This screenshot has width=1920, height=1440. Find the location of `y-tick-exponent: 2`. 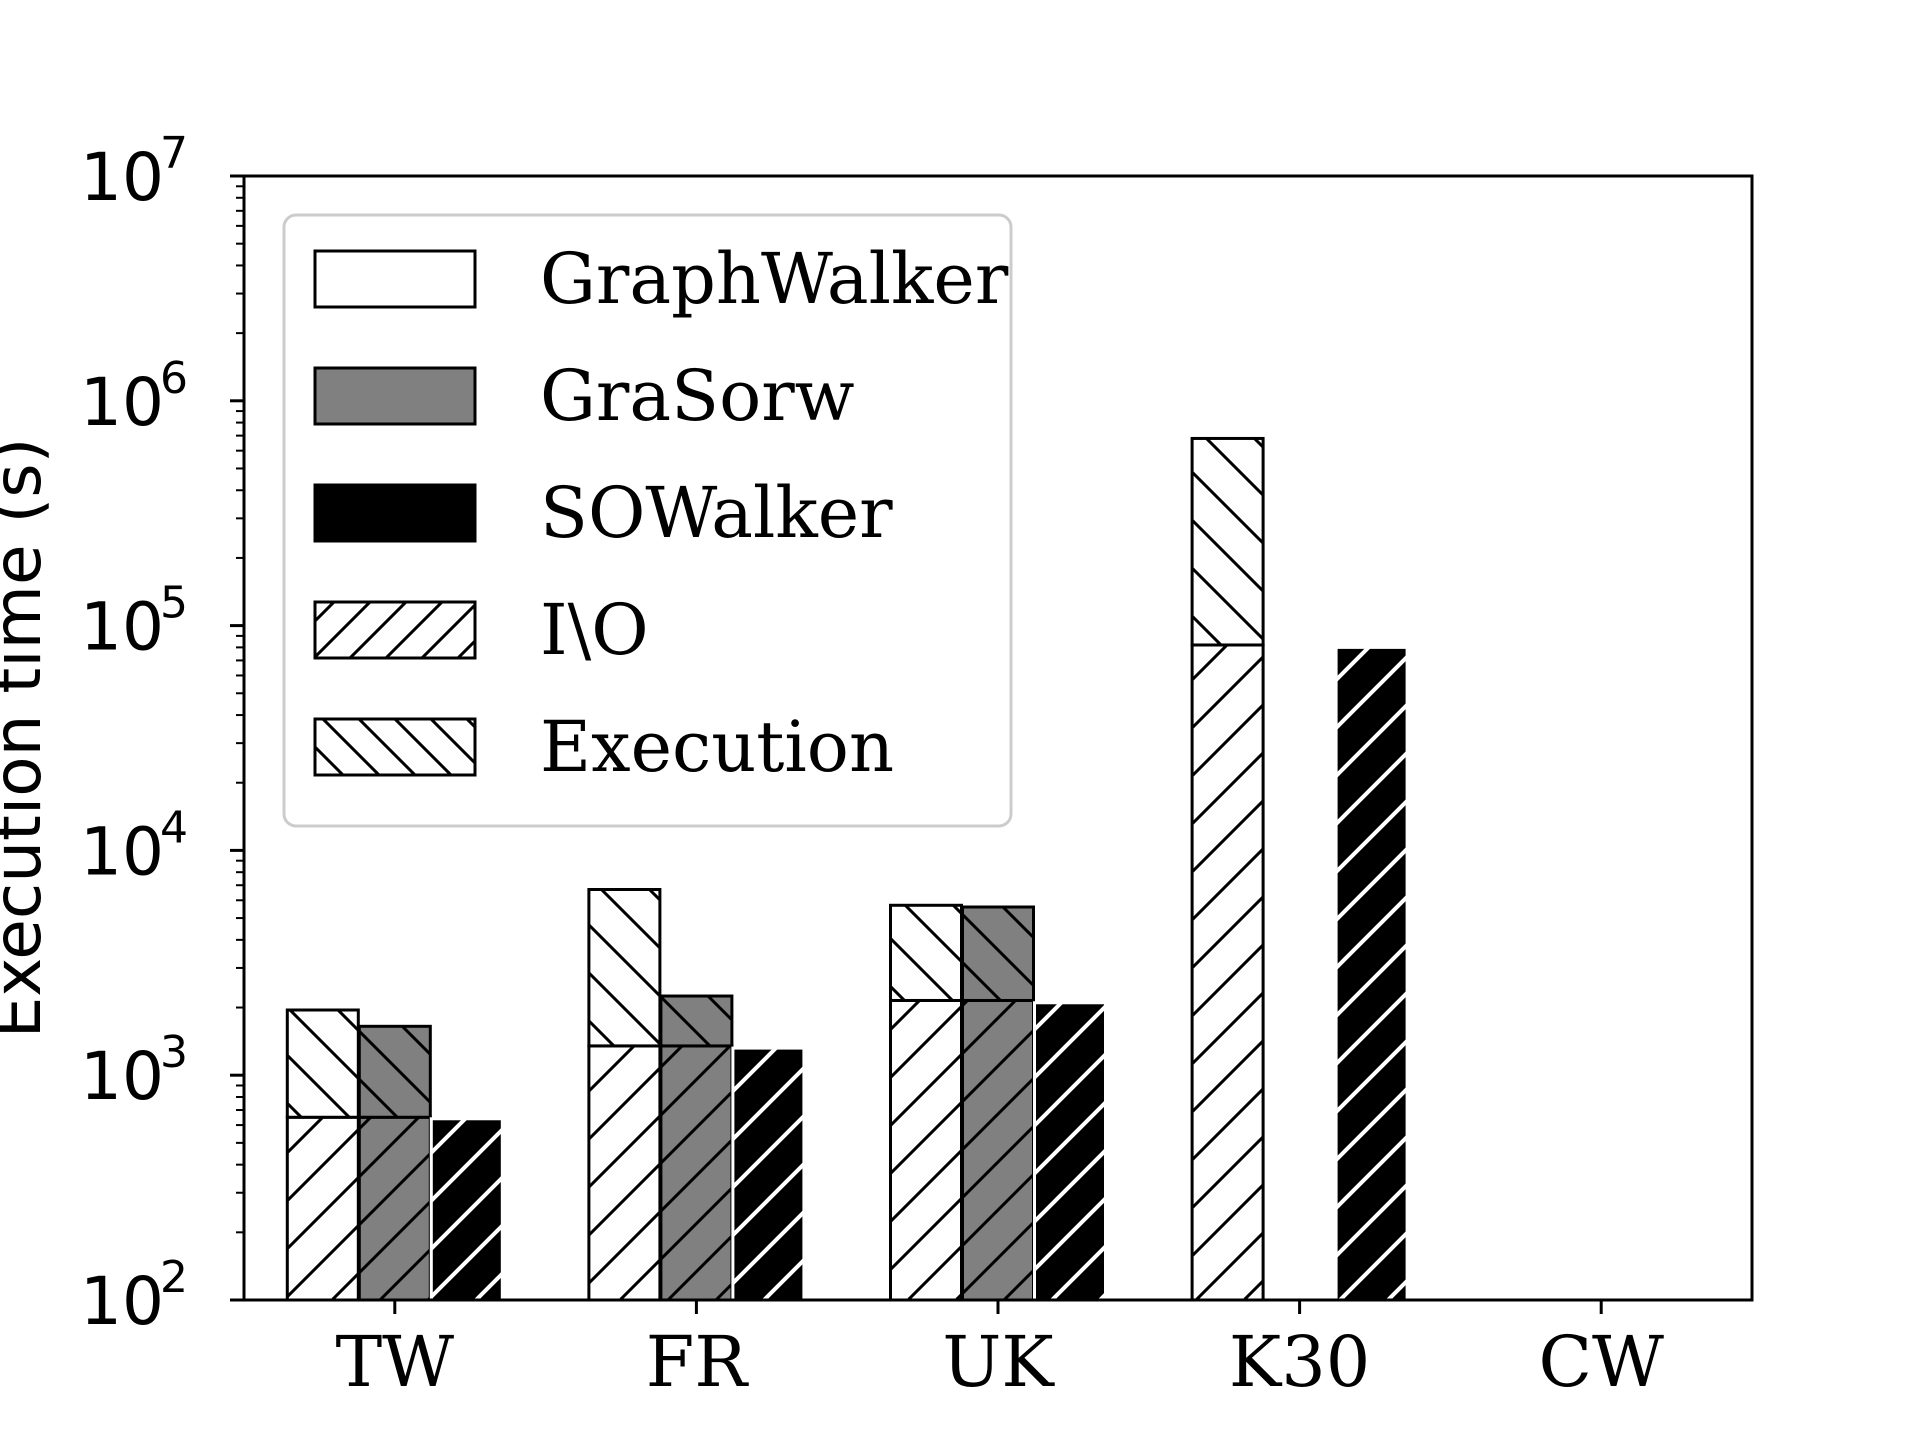

y-tick-exponent: 2 is located at coordinates (174, 1277).